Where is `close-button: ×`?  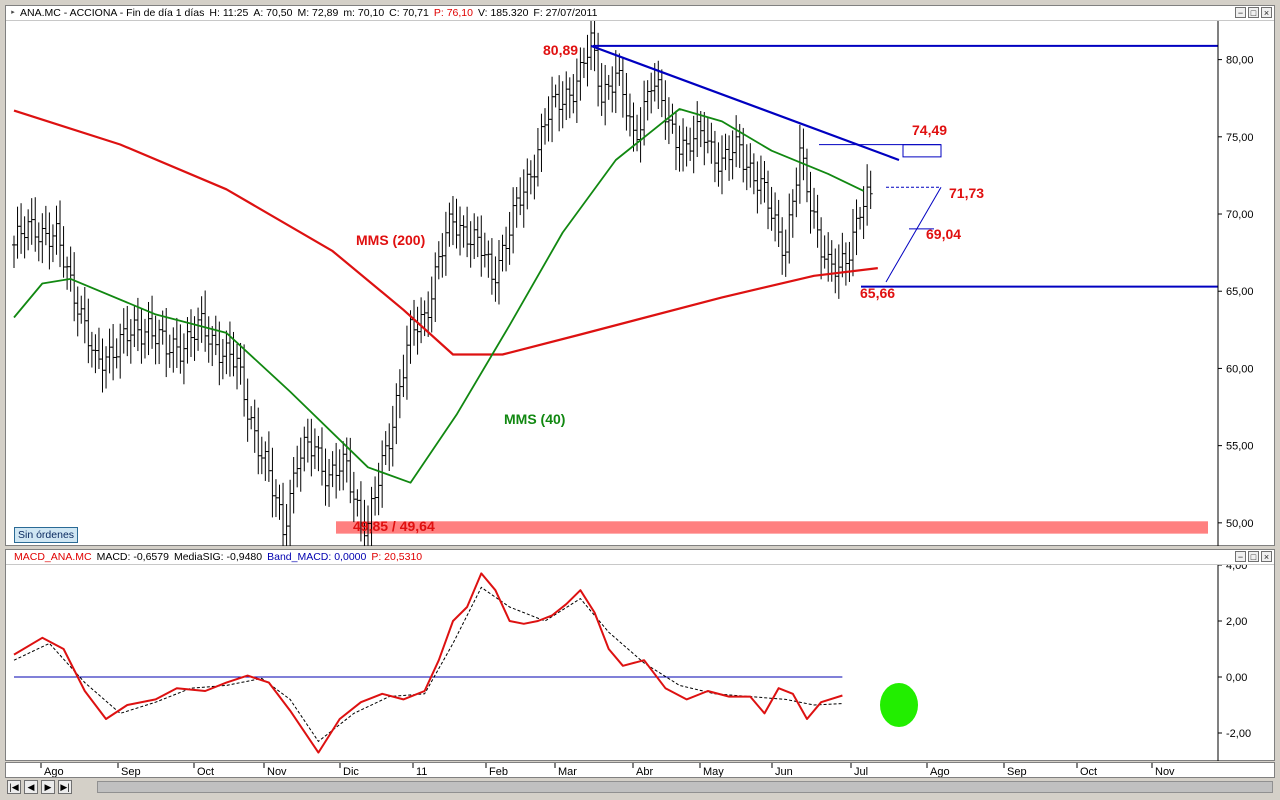 close-button: × is located at coordinates (1266, 12).